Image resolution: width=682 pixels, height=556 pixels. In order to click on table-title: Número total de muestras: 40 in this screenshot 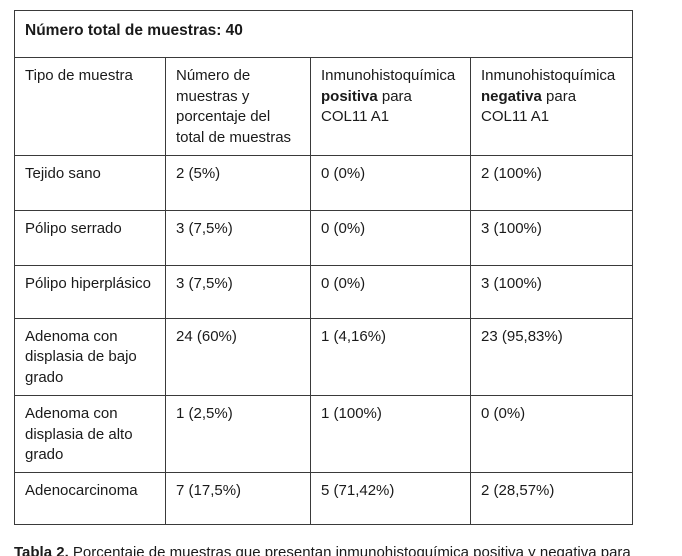, I will do `click(323, 34)`.